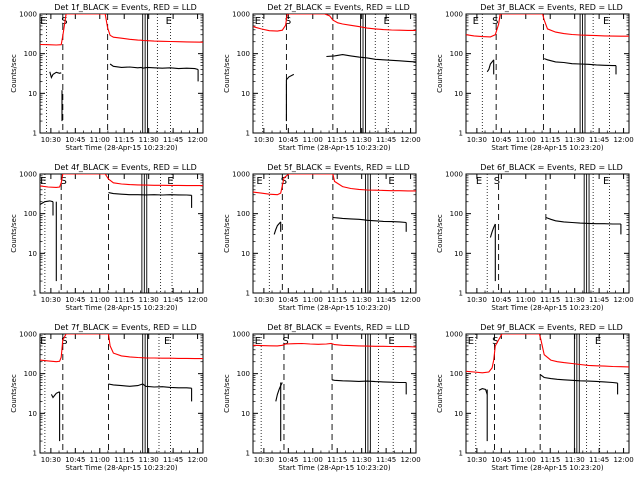 The width and height of the screenshot is (640, 480). I want to click on plot-title: Det 4f_BLACK = Events, RED = LLD, so click(125, 167).